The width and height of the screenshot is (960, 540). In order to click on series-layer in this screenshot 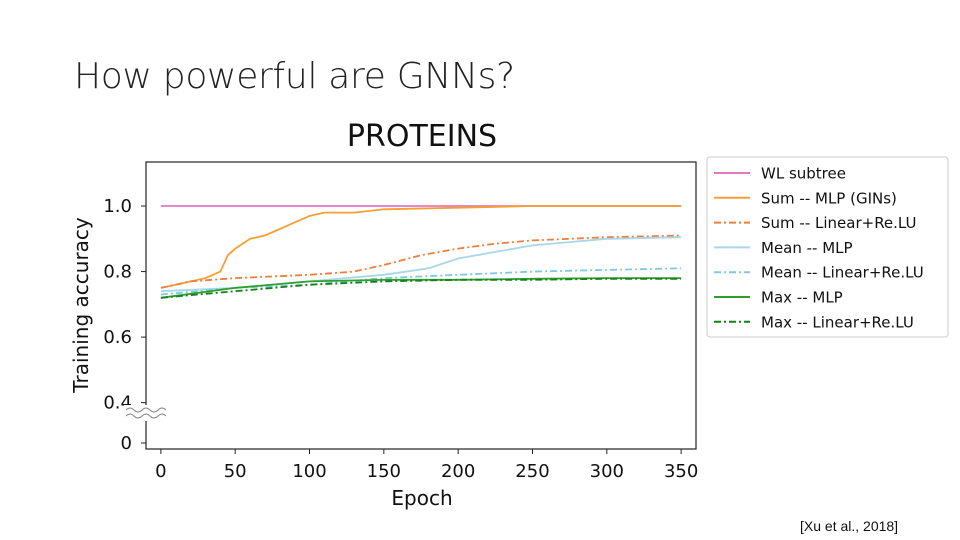, I will do `click(421, 252)`.